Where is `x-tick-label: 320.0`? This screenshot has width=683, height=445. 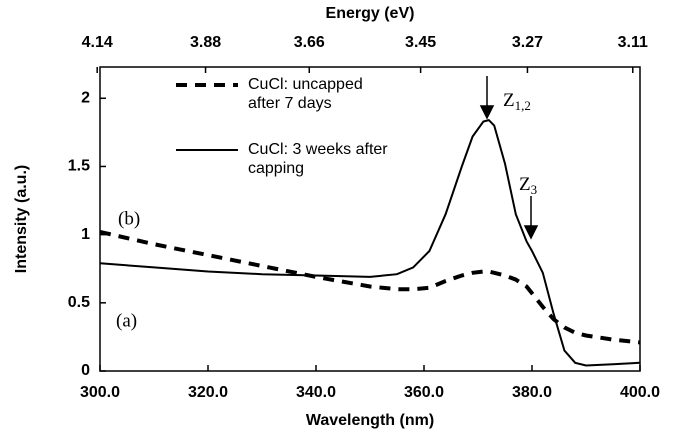 x-tick-label: 320.0 is located at coordinates (208, 392).